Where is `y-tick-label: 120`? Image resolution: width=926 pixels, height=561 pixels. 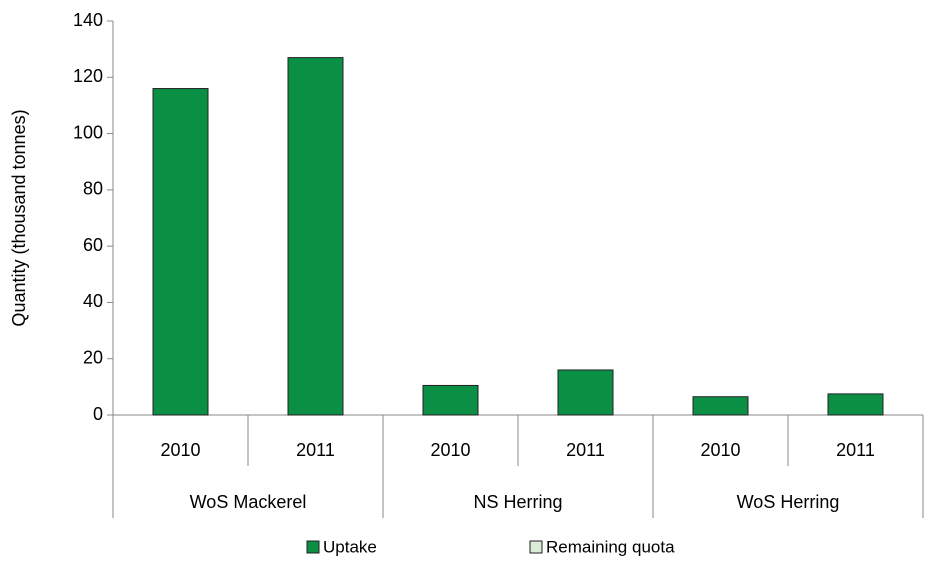
y-tick-label: 120 is located at coordinates (88, 76).